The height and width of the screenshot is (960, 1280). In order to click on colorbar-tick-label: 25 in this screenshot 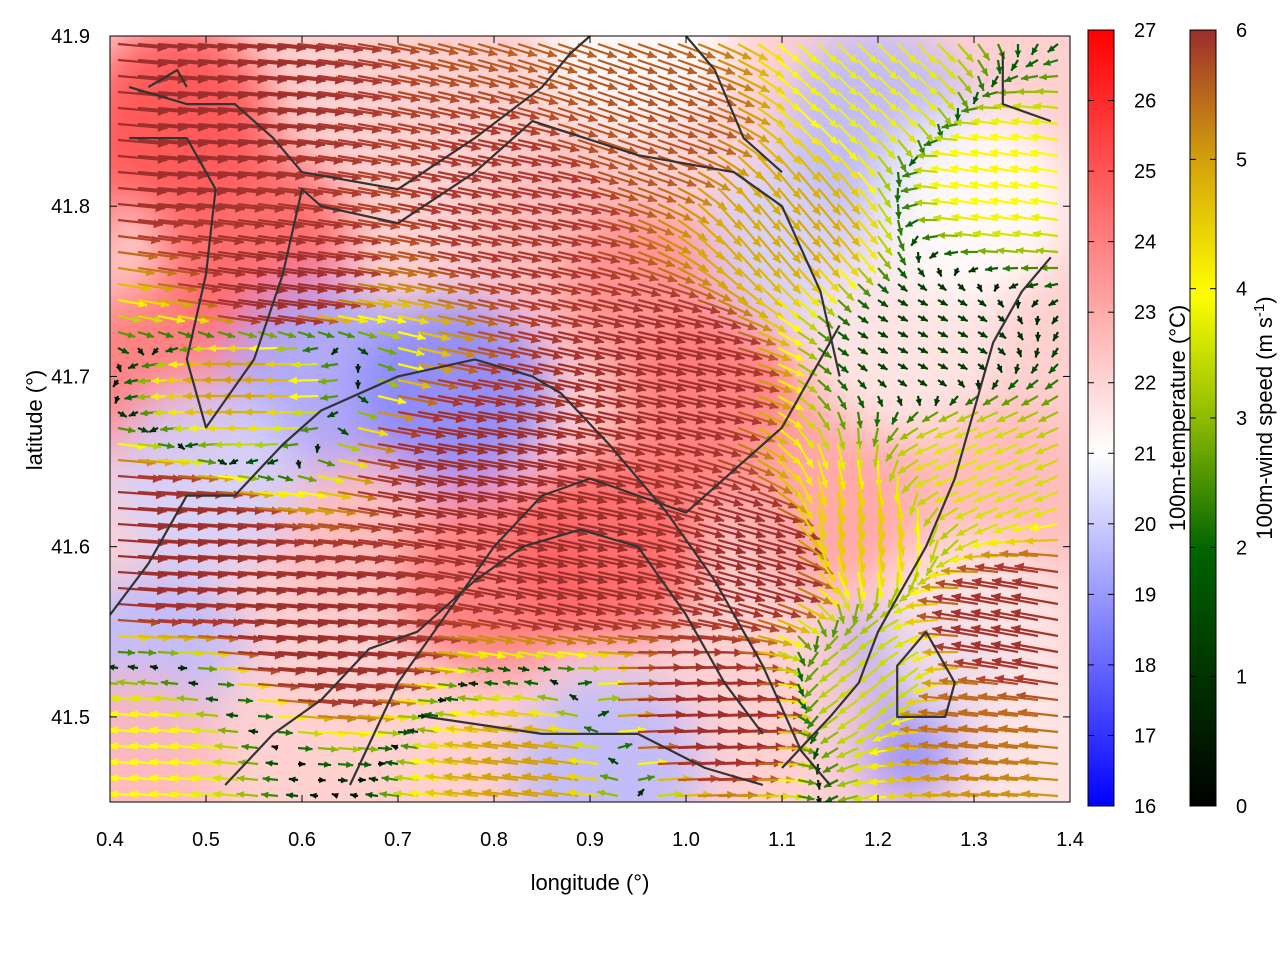, I will do `click(1145, 172)`.